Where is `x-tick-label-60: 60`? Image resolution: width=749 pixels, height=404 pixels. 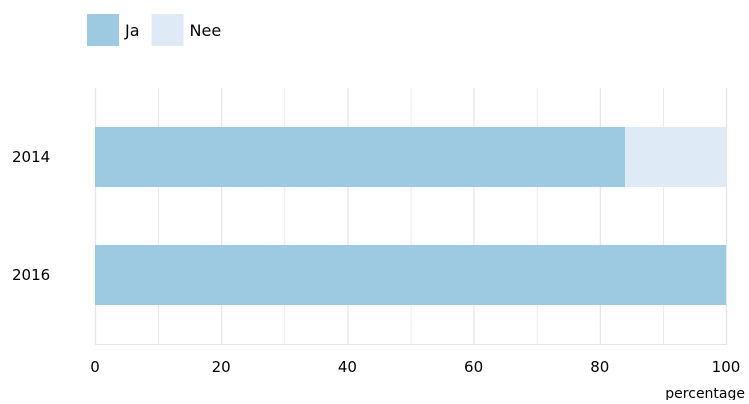
x-tick-label-60: 60 is located at coordinates (473, 367).